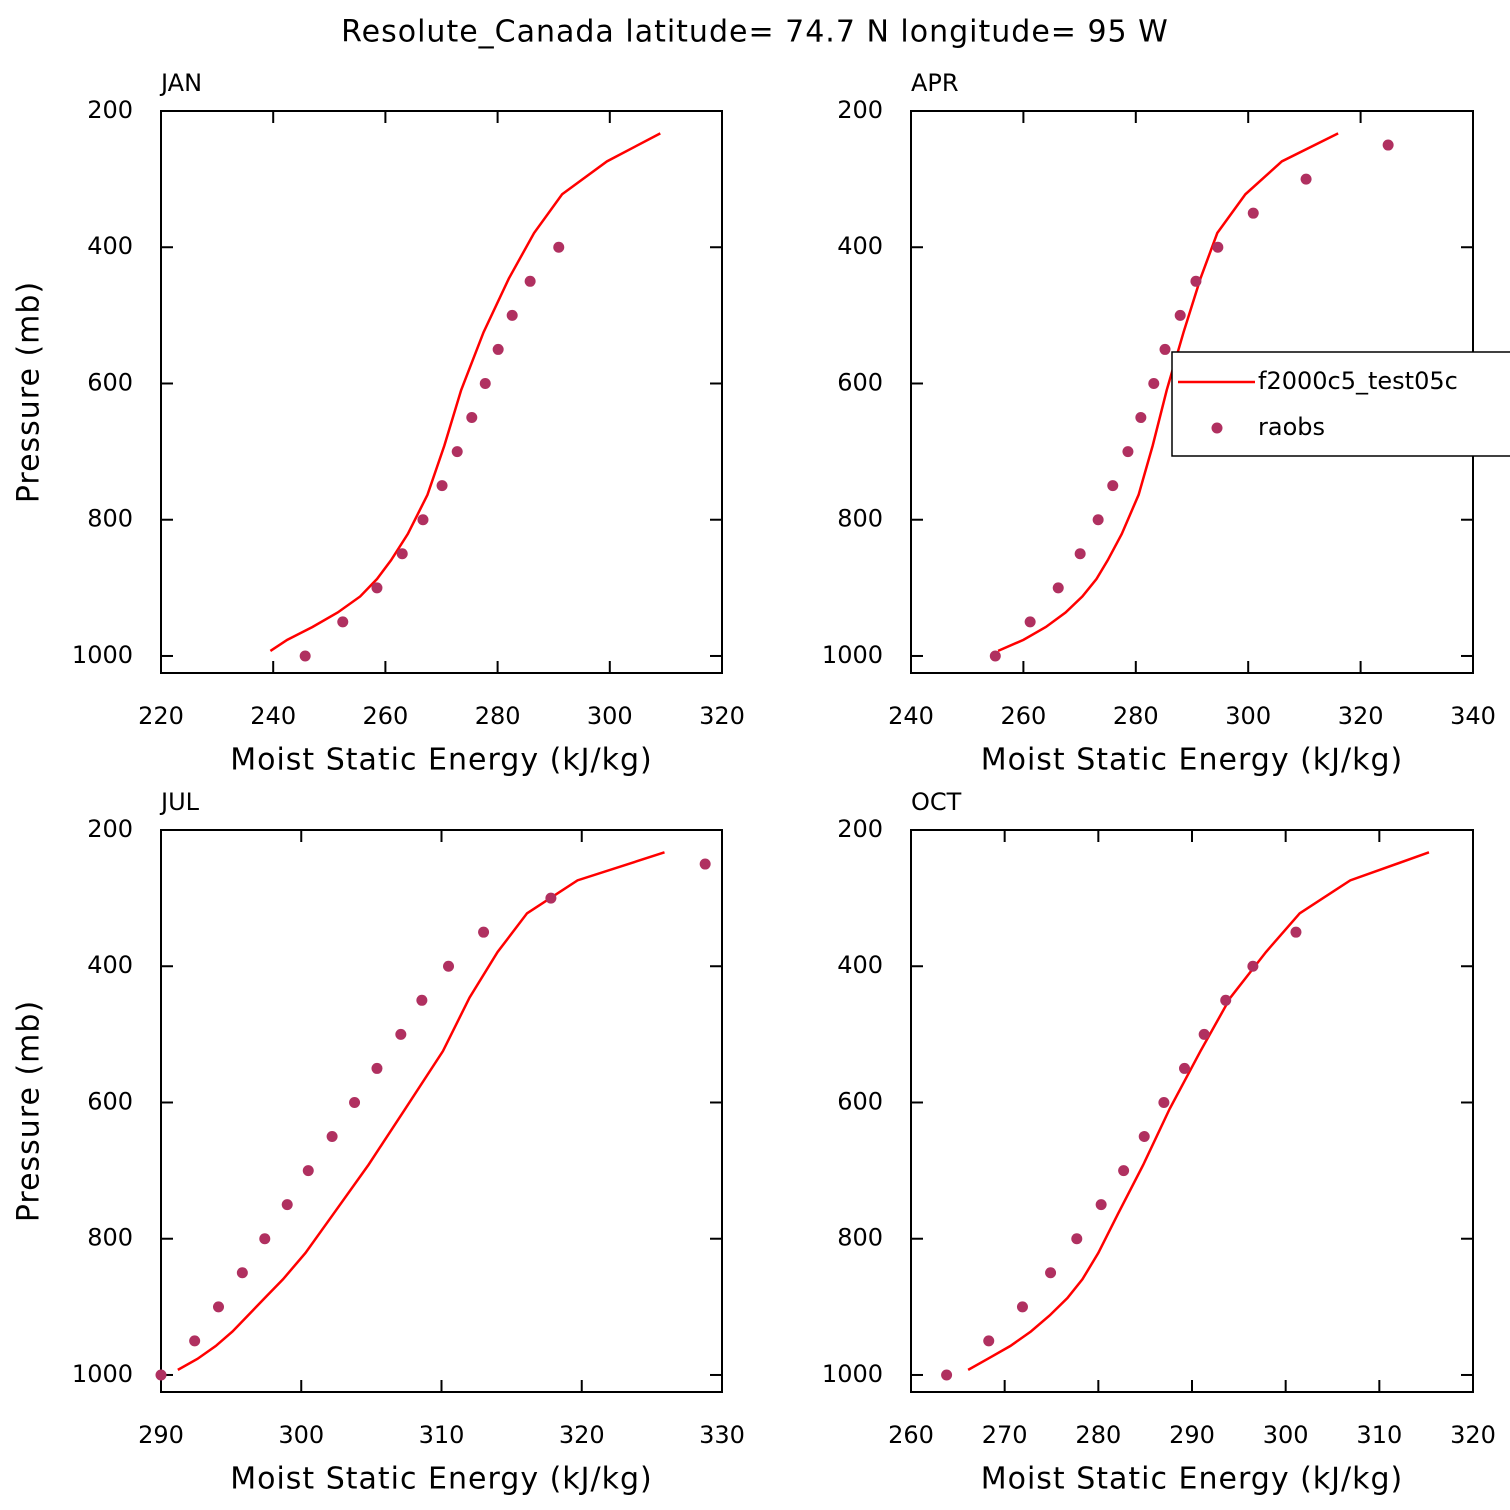  What do you see at coordinates (722, 1435) in the screenshot?
I see `x-tick-label: 330` at bounding box center [722, 1435].